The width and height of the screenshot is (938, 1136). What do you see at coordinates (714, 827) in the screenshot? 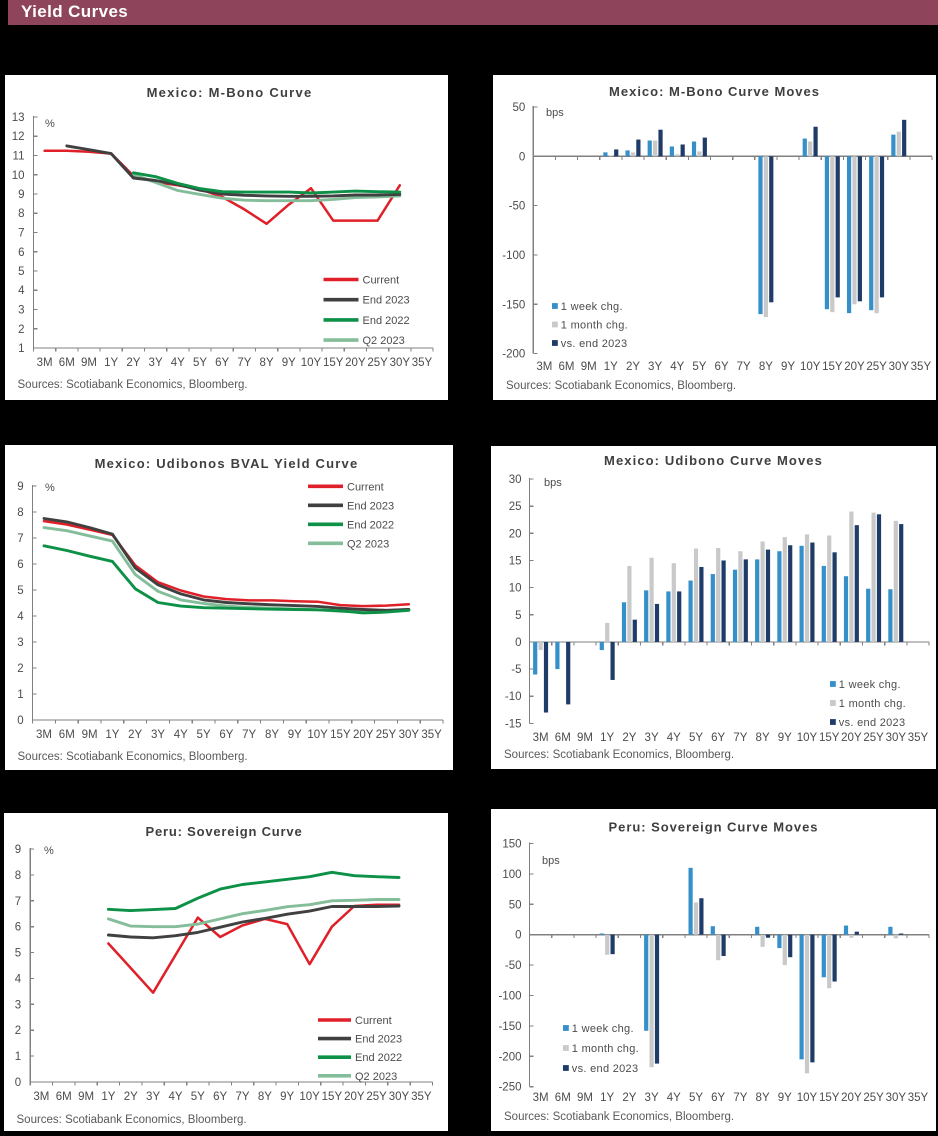
I see `svg-text: Peru: Sovereign Curve Moves` at bounding box center [714, 827].